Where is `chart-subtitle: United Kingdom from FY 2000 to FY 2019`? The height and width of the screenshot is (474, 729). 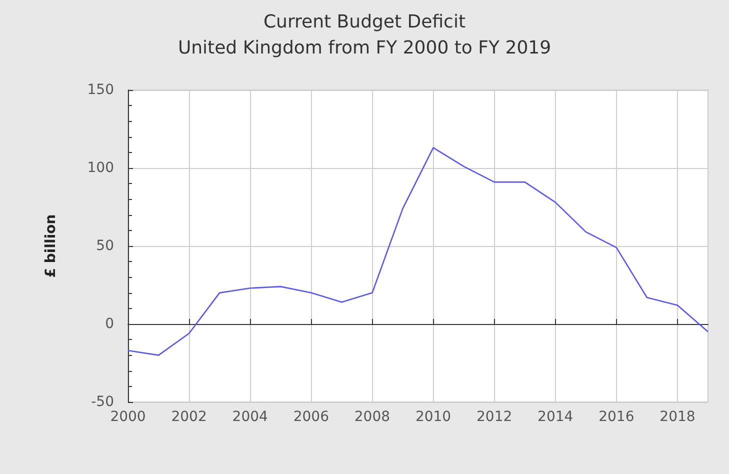 chart-subtitle: United Kingdom from FY 2000 to FY 2019 is located at coordinates (365, 48).